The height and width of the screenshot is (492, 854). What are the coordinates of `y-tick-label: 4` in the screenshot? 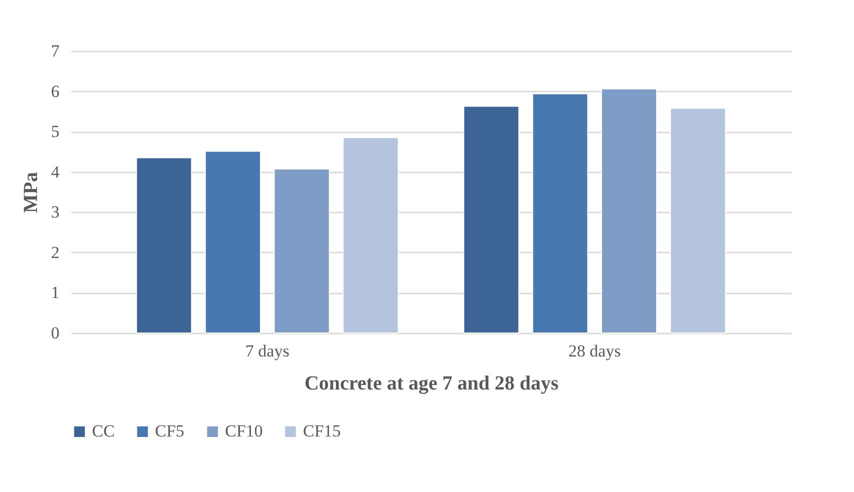 It's located at (55, 172).